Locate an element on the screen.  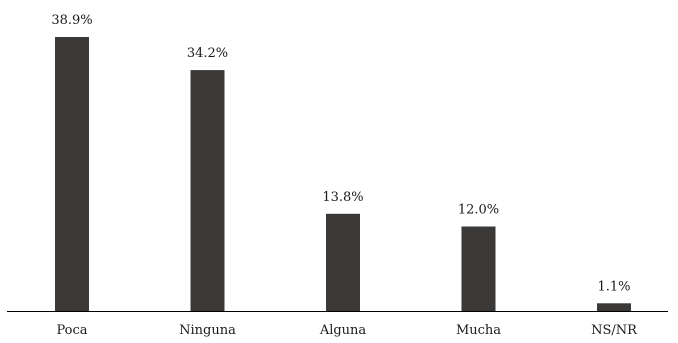
bar-mucha is located at coordinates (478, 268).